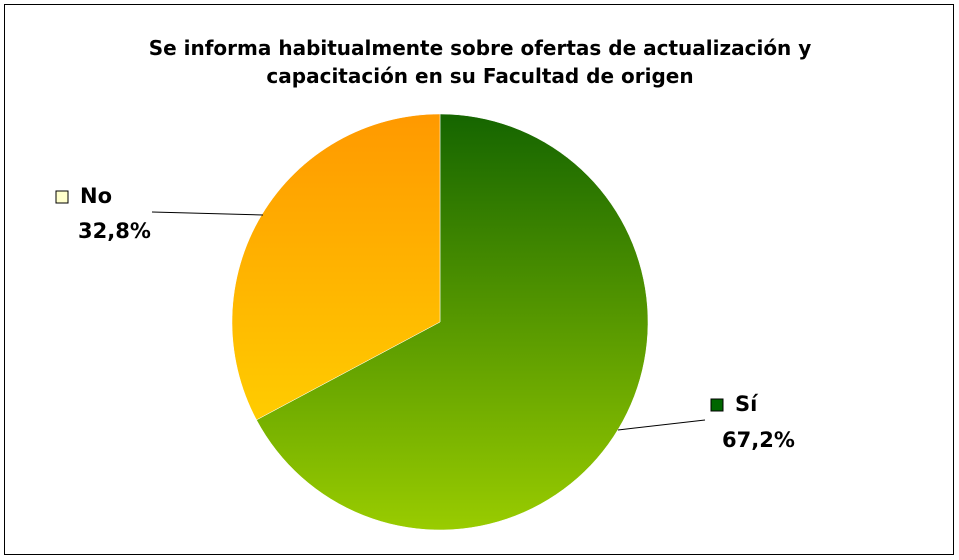 The height and width of the screenshot is (560, 959). I want to click on value-label: 32,8%, so click(114, 231).